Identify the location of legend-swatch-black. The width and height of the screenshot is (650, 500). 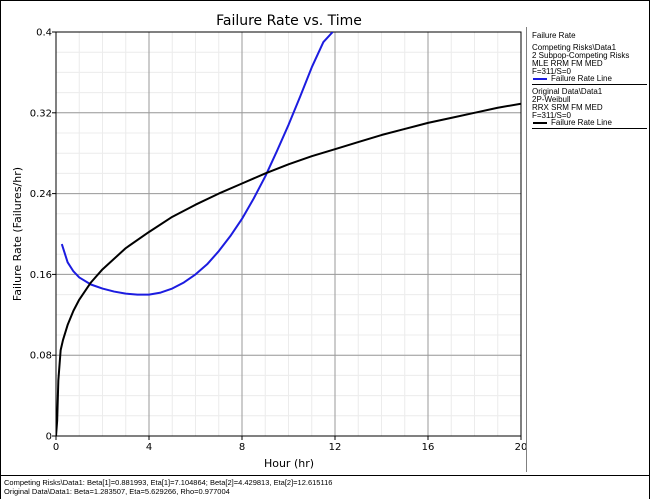
(540, 123).